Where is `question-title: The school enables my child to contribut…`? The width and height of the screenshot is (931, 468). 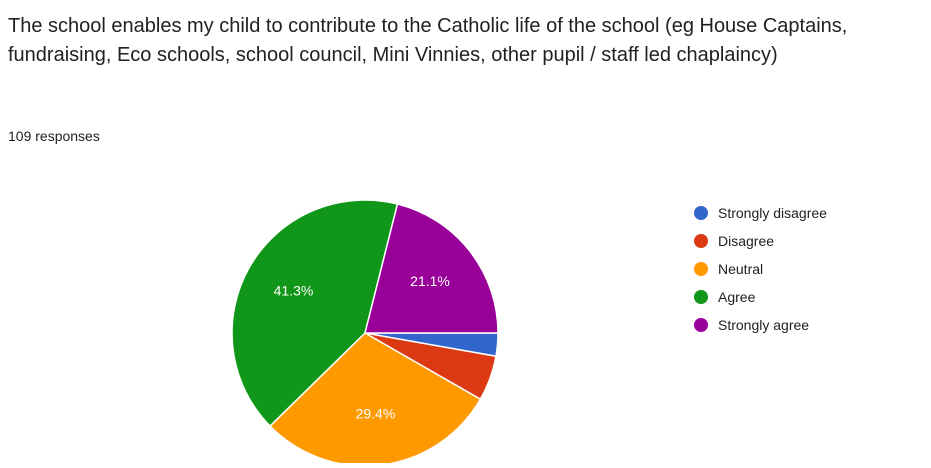 question-title: The school enables my child to contribut… is located at coordinates (428, 40).